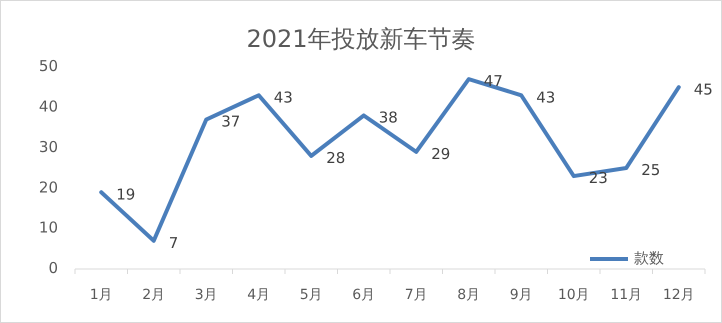  I want to click on x-tick-label: 4月, so click(258, 295).